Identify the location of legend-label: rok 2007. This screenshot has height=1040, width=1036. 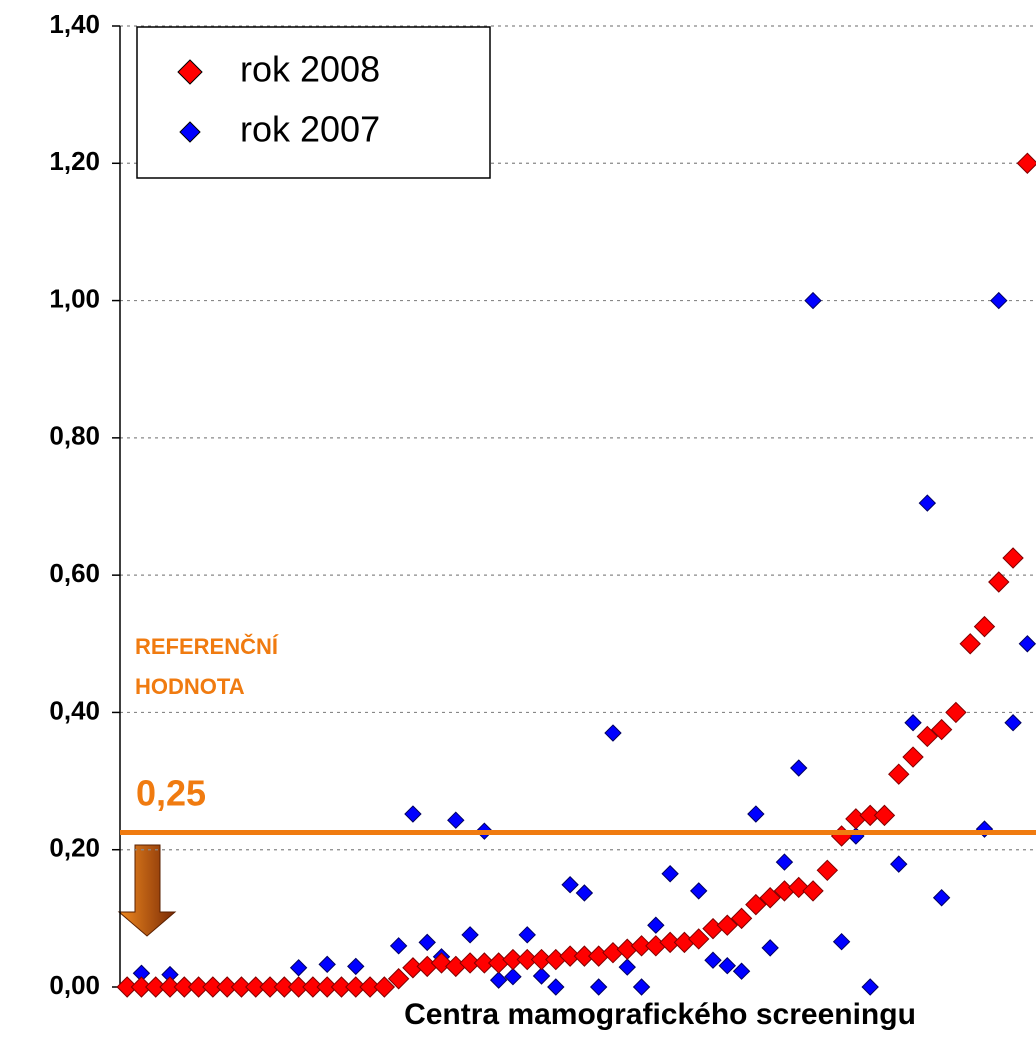
(310, 129).